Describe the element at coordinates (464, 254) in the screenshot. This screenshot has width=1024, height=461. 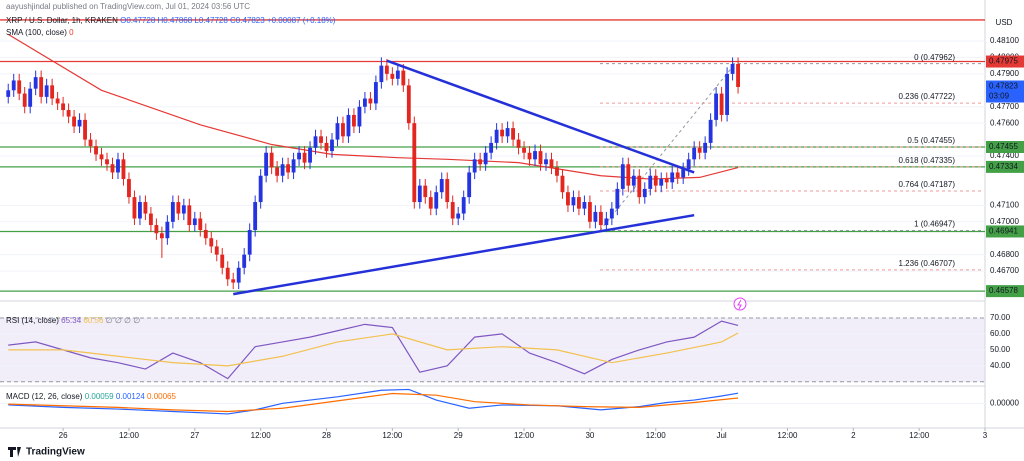
I see `trendline` at that location.